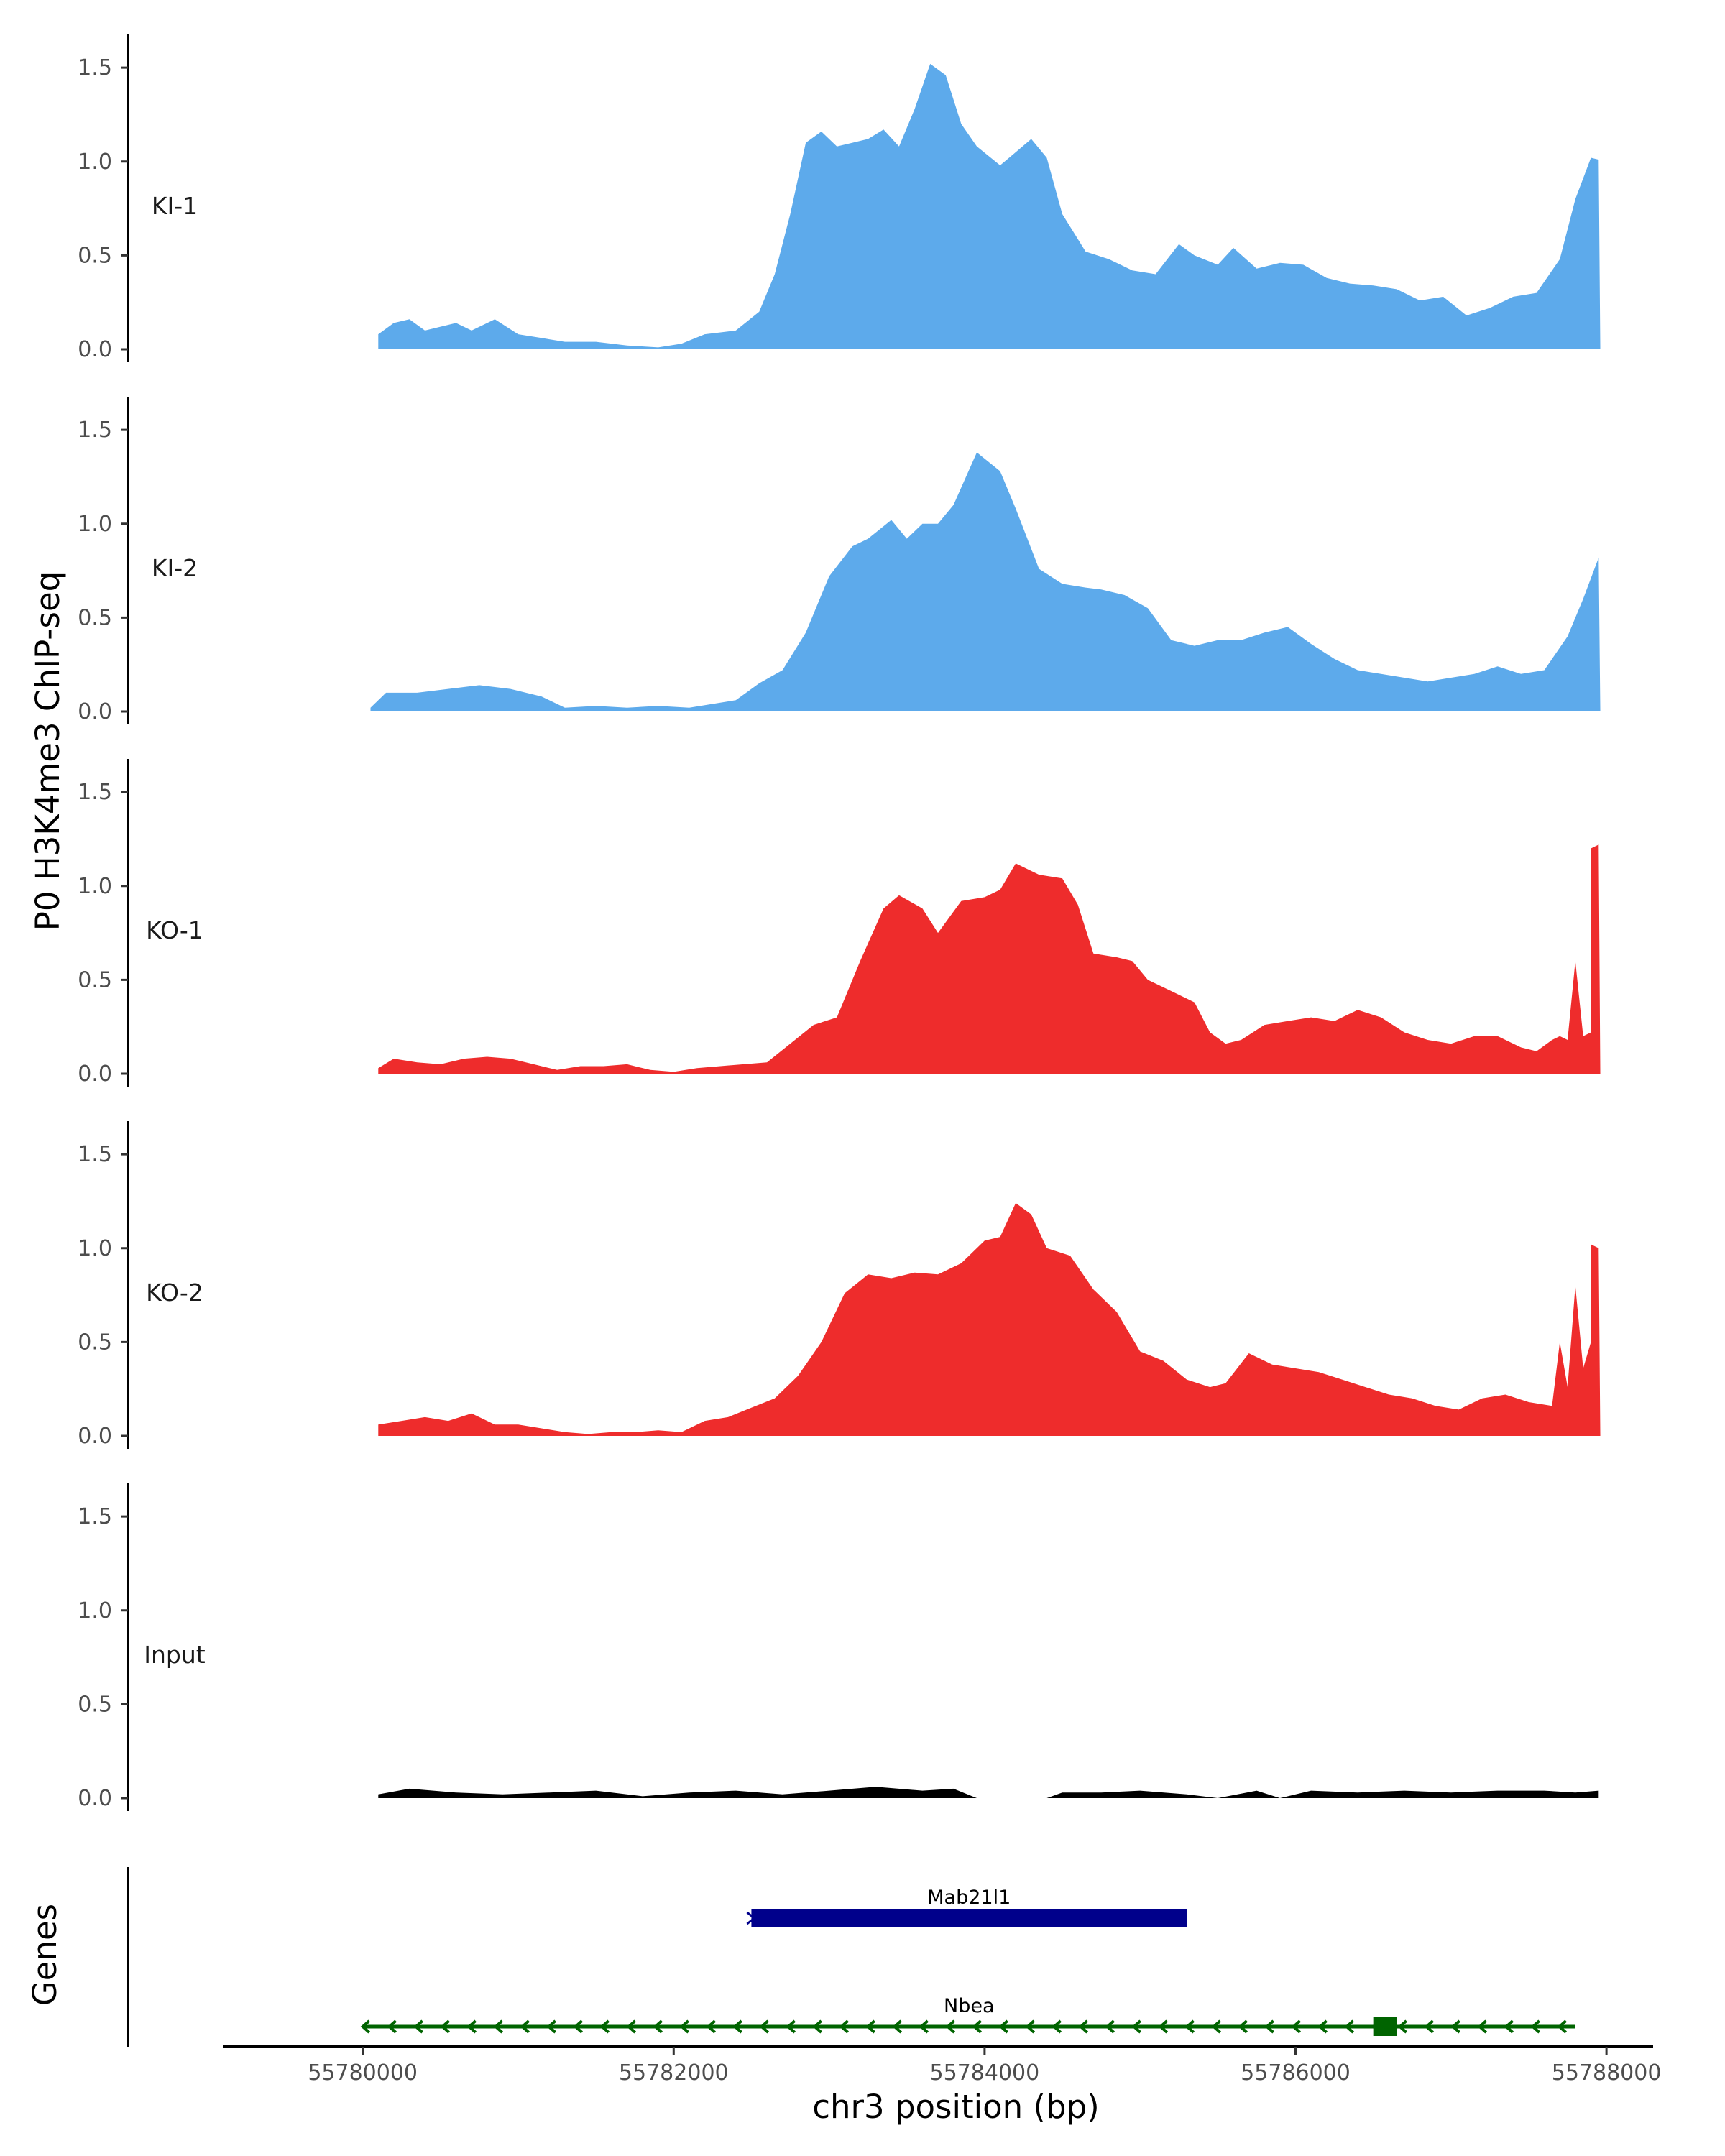  Describe the element at coordinates (838, 1647) in the screenshot. I see `track-panel-input: 0.0 0.5 1.0 1.5 Input` at that location.